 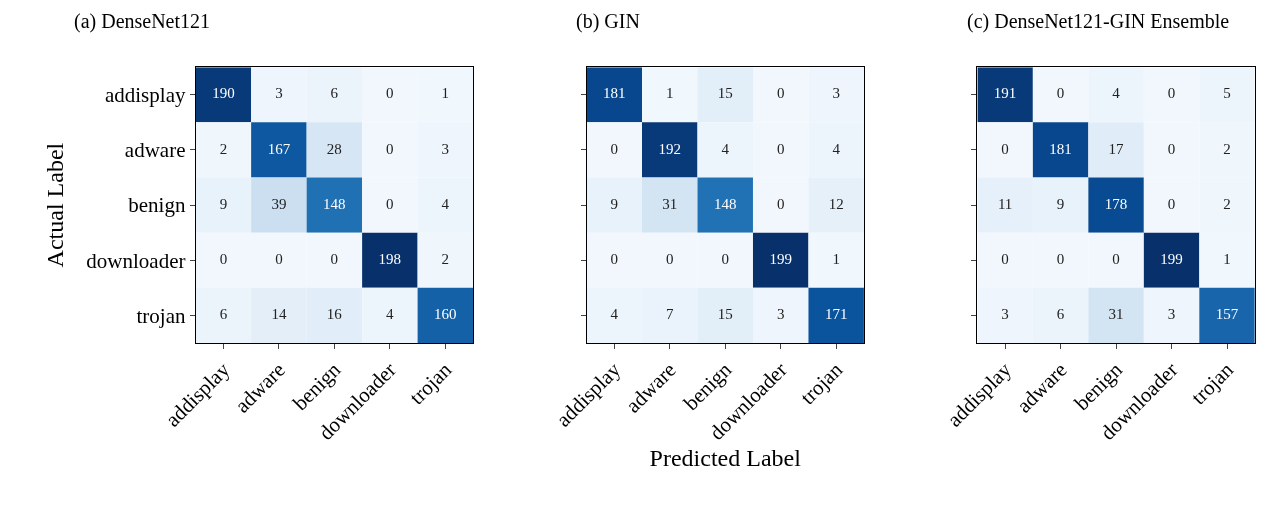 What do you see at coordinates (334, 314) in the screenshot?
I see `data-label: 16` at bounding box center [334, 314].